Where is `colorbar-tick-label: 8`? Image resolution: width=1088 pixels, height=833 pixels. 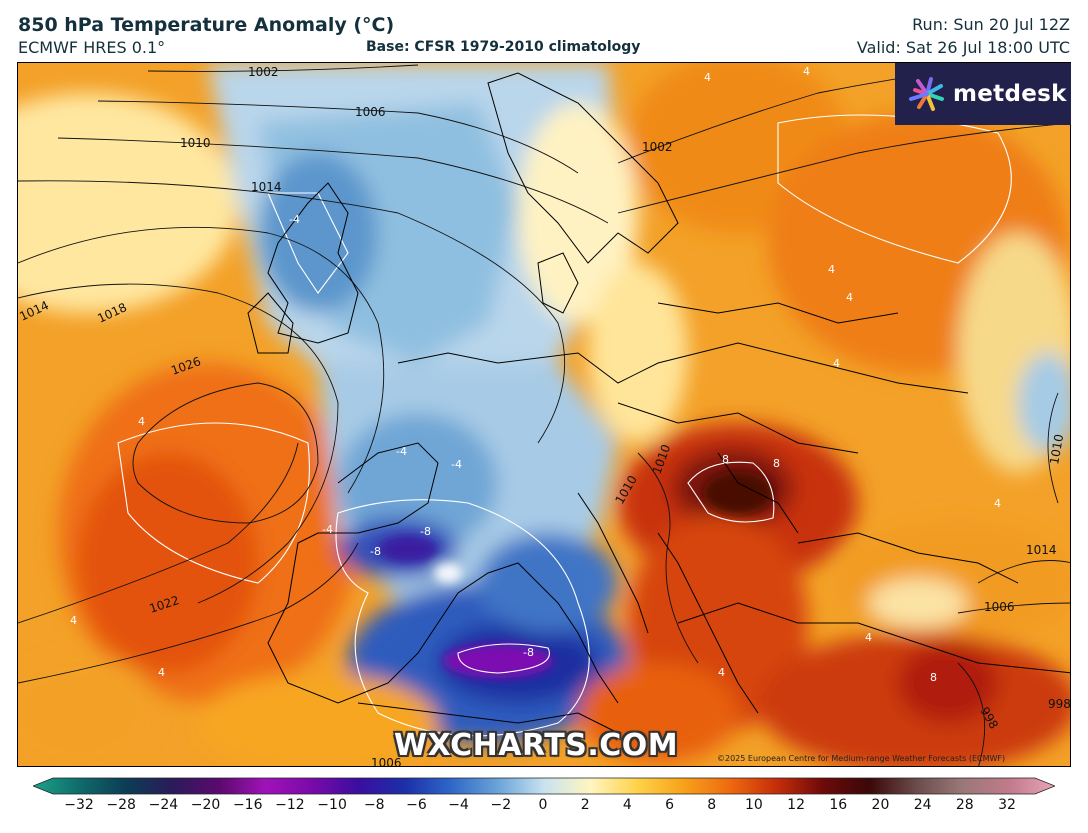
colorbar-tick-label: 8 is located at coordinates (712, 805).